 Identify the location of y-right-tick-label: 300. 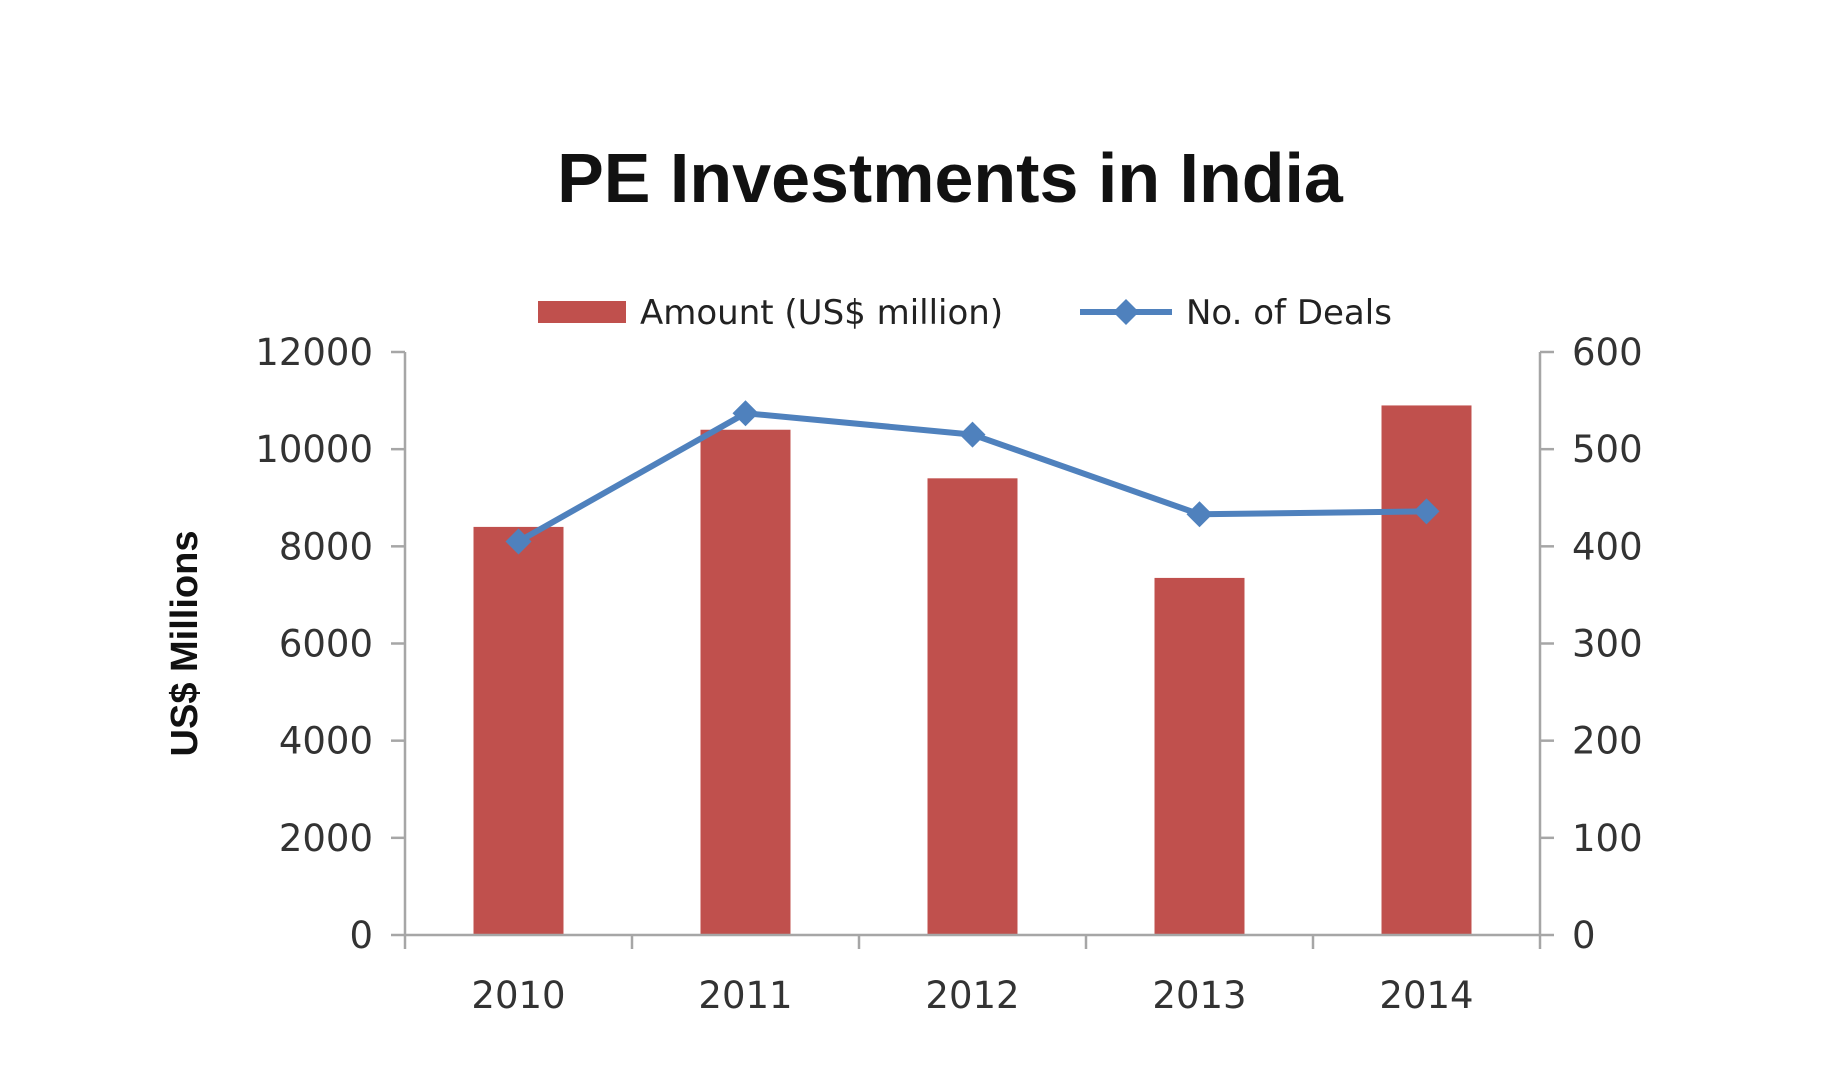
(1607, 644).